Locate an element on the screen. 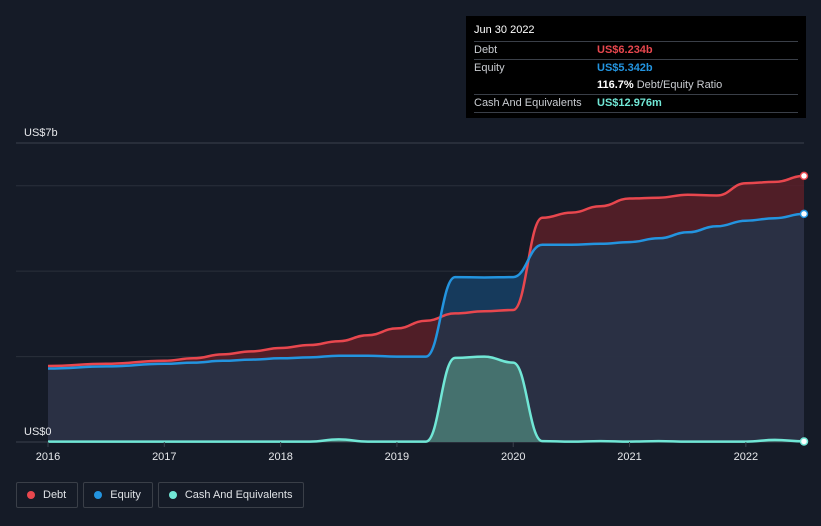  x-tick-label: 2016 is located at coordinates (48, 457).